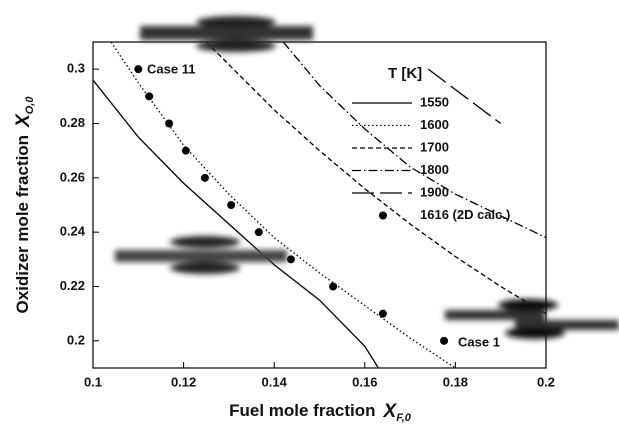  What do you see at coordinates (546, 381) in the screenshot?
I see `x-tick-label: 0.2` at bounding box center [546, 381].